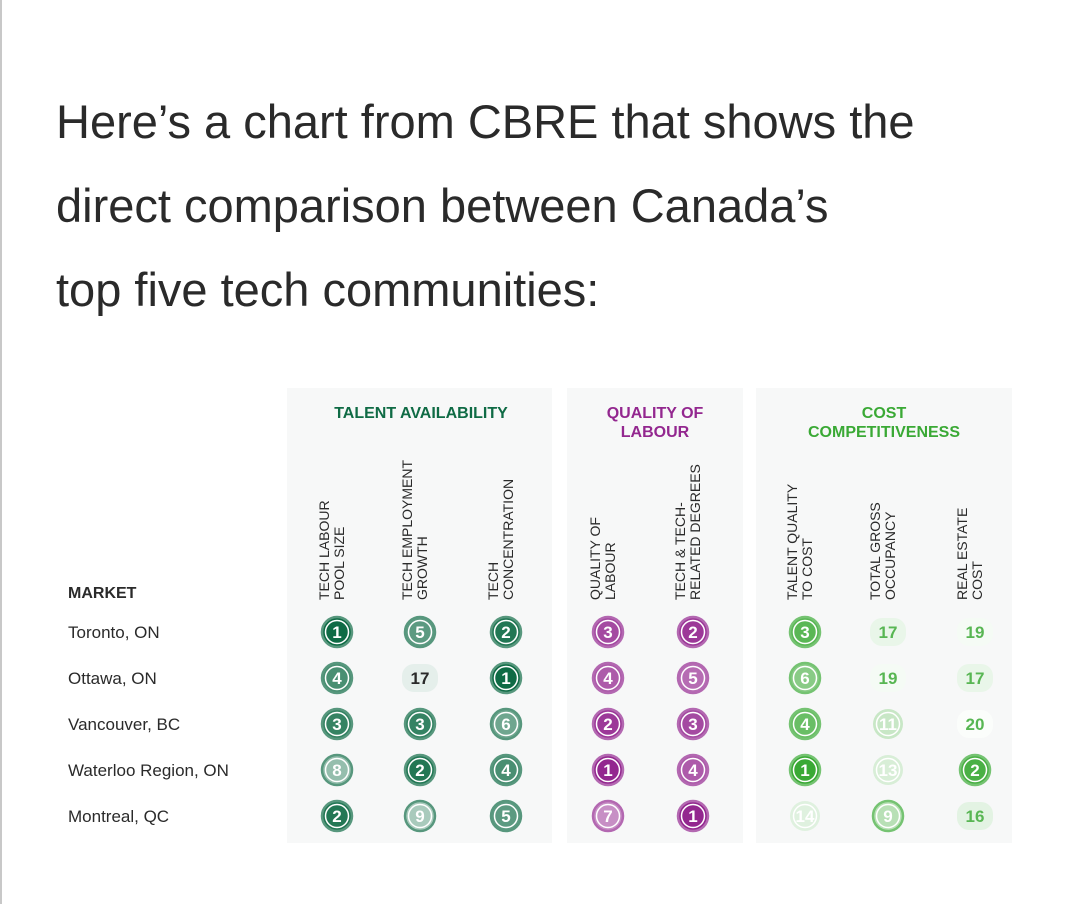 This screenshot has height=904, width=1080. Describe the element at coordinates (102, 593) in the screenshot. I see `market-column-header: MARKET` at that location.